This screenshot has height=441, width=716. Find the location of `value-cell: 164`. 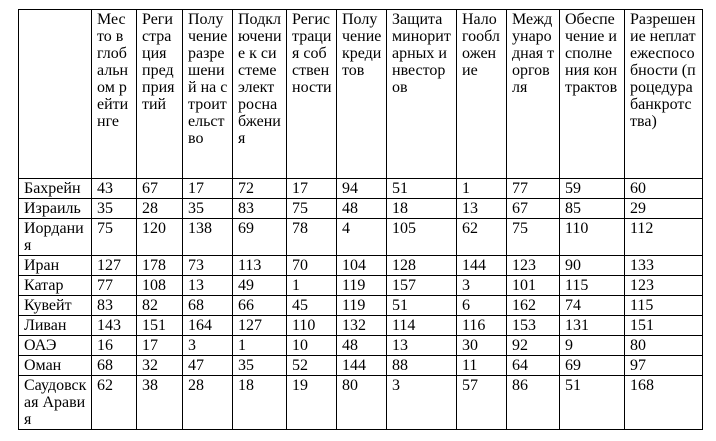

value-cell: 164 is located at coordinates (207, 325).